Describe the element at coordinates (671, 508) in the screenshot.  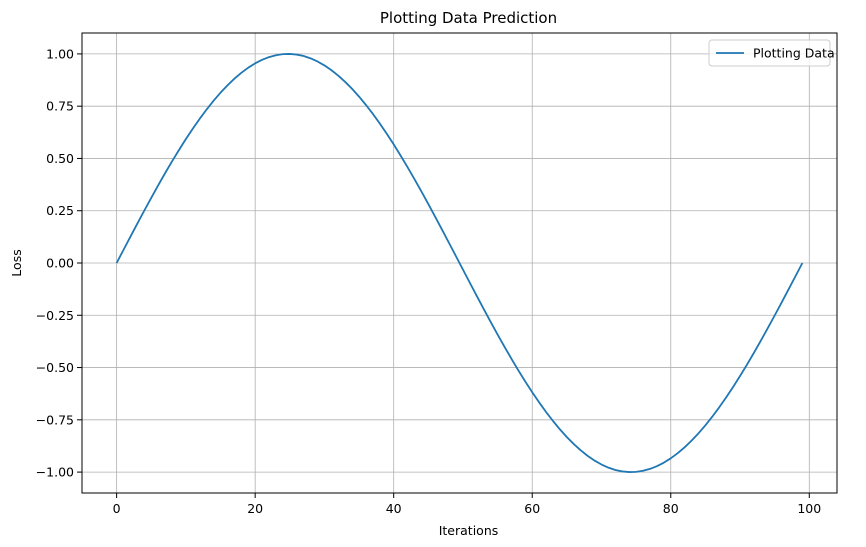
I see `x-tick-label: 80` at that location.